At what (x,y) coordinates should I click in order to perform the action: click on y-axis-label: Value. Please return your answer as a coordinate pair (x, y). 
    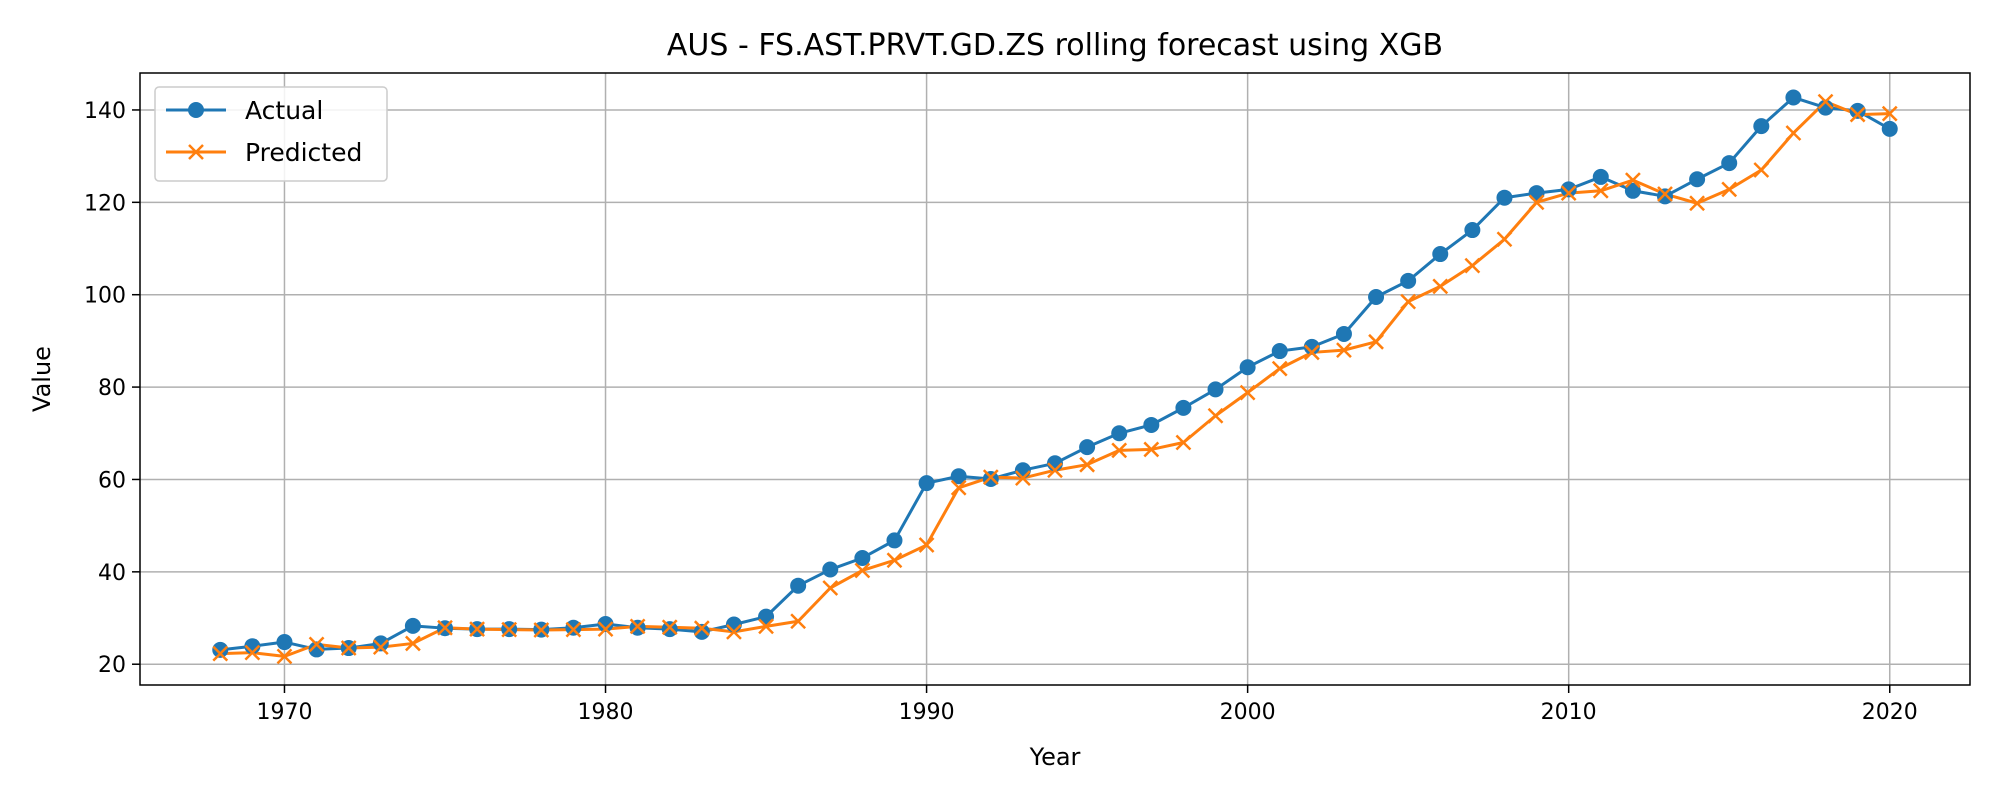
    Looking at the image, I should click on (42, 379).